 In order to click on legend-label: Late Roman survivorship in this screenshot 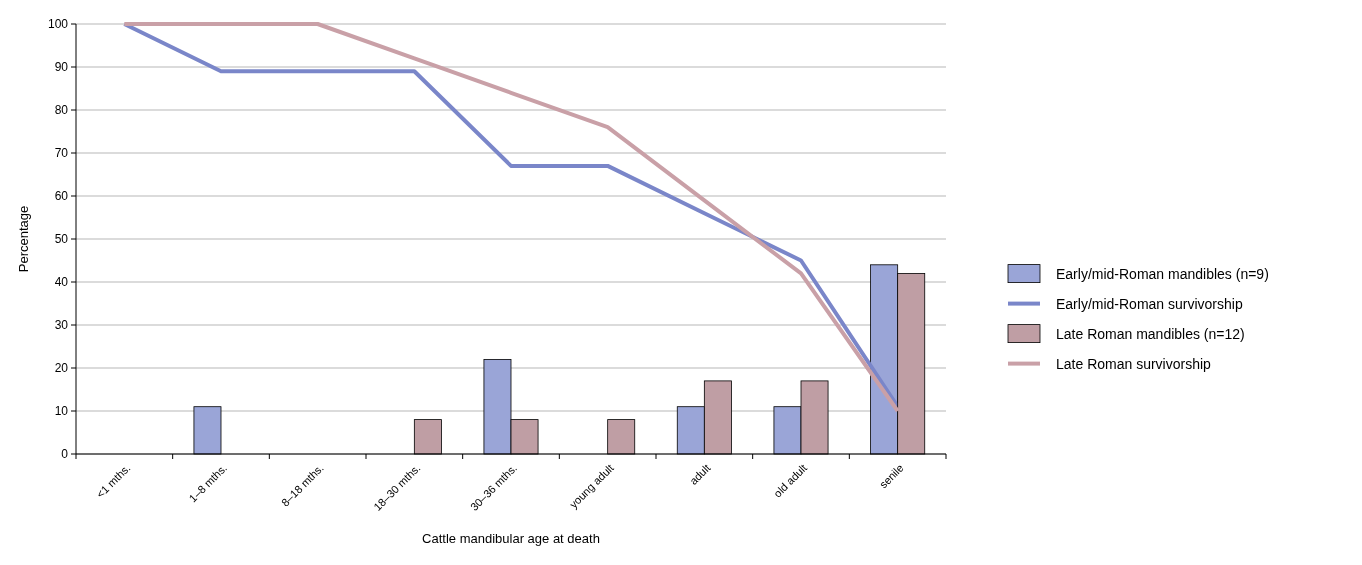, I will do `click(1134, 363)`.